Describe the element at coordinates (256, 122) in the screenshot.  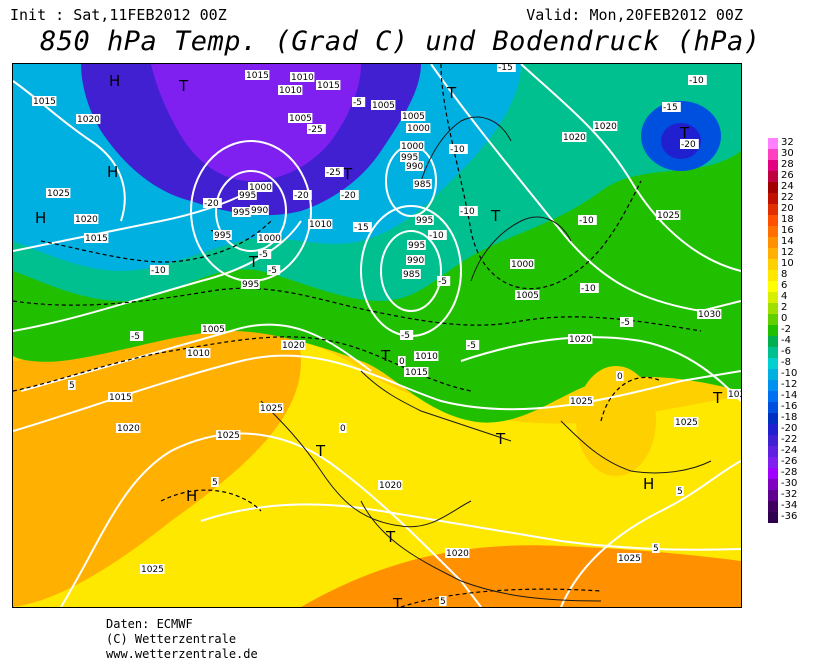
I see `cold-core` at that location.